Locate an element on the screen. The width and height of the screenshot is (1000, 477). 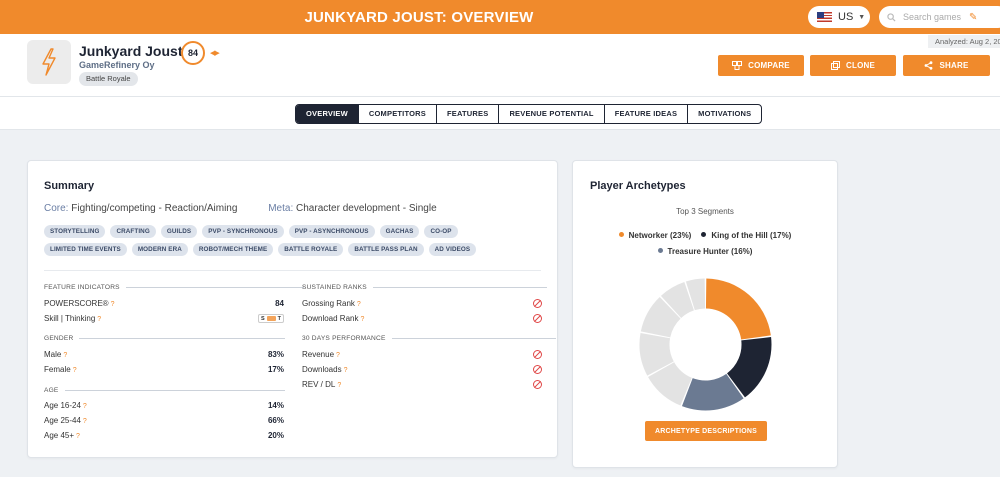
archetype-legend-row-1: Networker (23%) King of the Hill (17%) is located at coordinates (705, 235).